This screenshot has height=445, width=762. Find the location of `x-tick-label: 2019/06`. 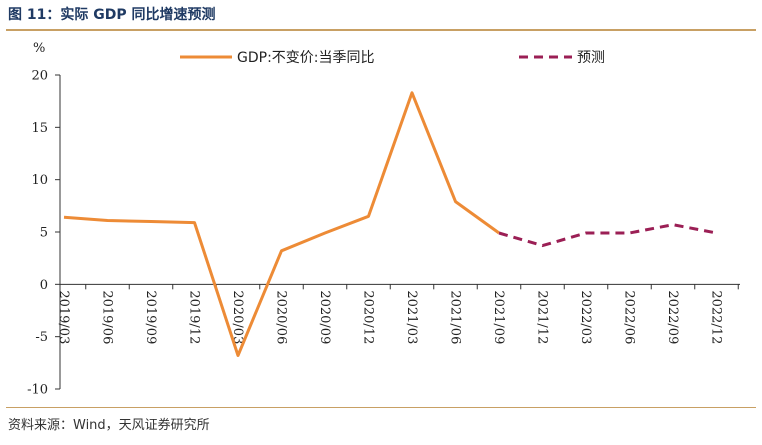

x-tick-label: 2019/06 is located at coordinates (107, 317).